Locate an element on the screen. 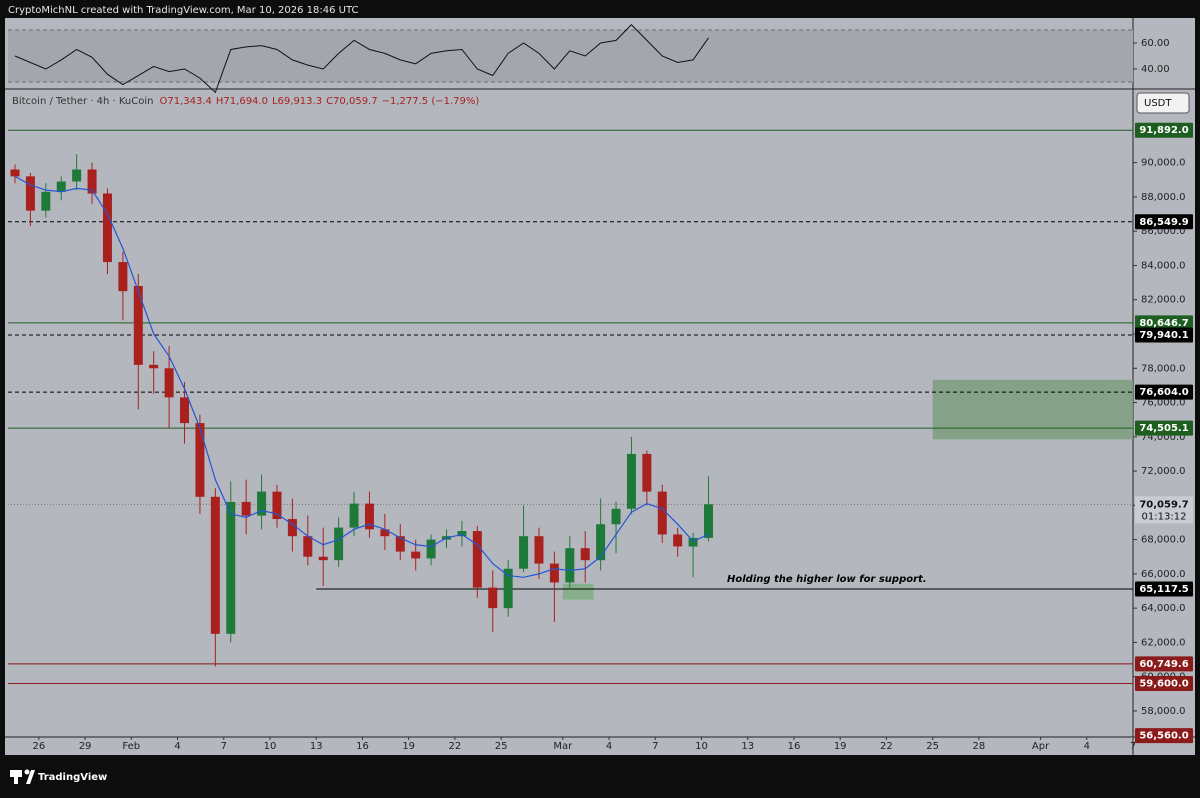 The height and width of the screenshot is (798, 1200). rsi-tick-label: 40.00 is located at coordinates (1155, 69).